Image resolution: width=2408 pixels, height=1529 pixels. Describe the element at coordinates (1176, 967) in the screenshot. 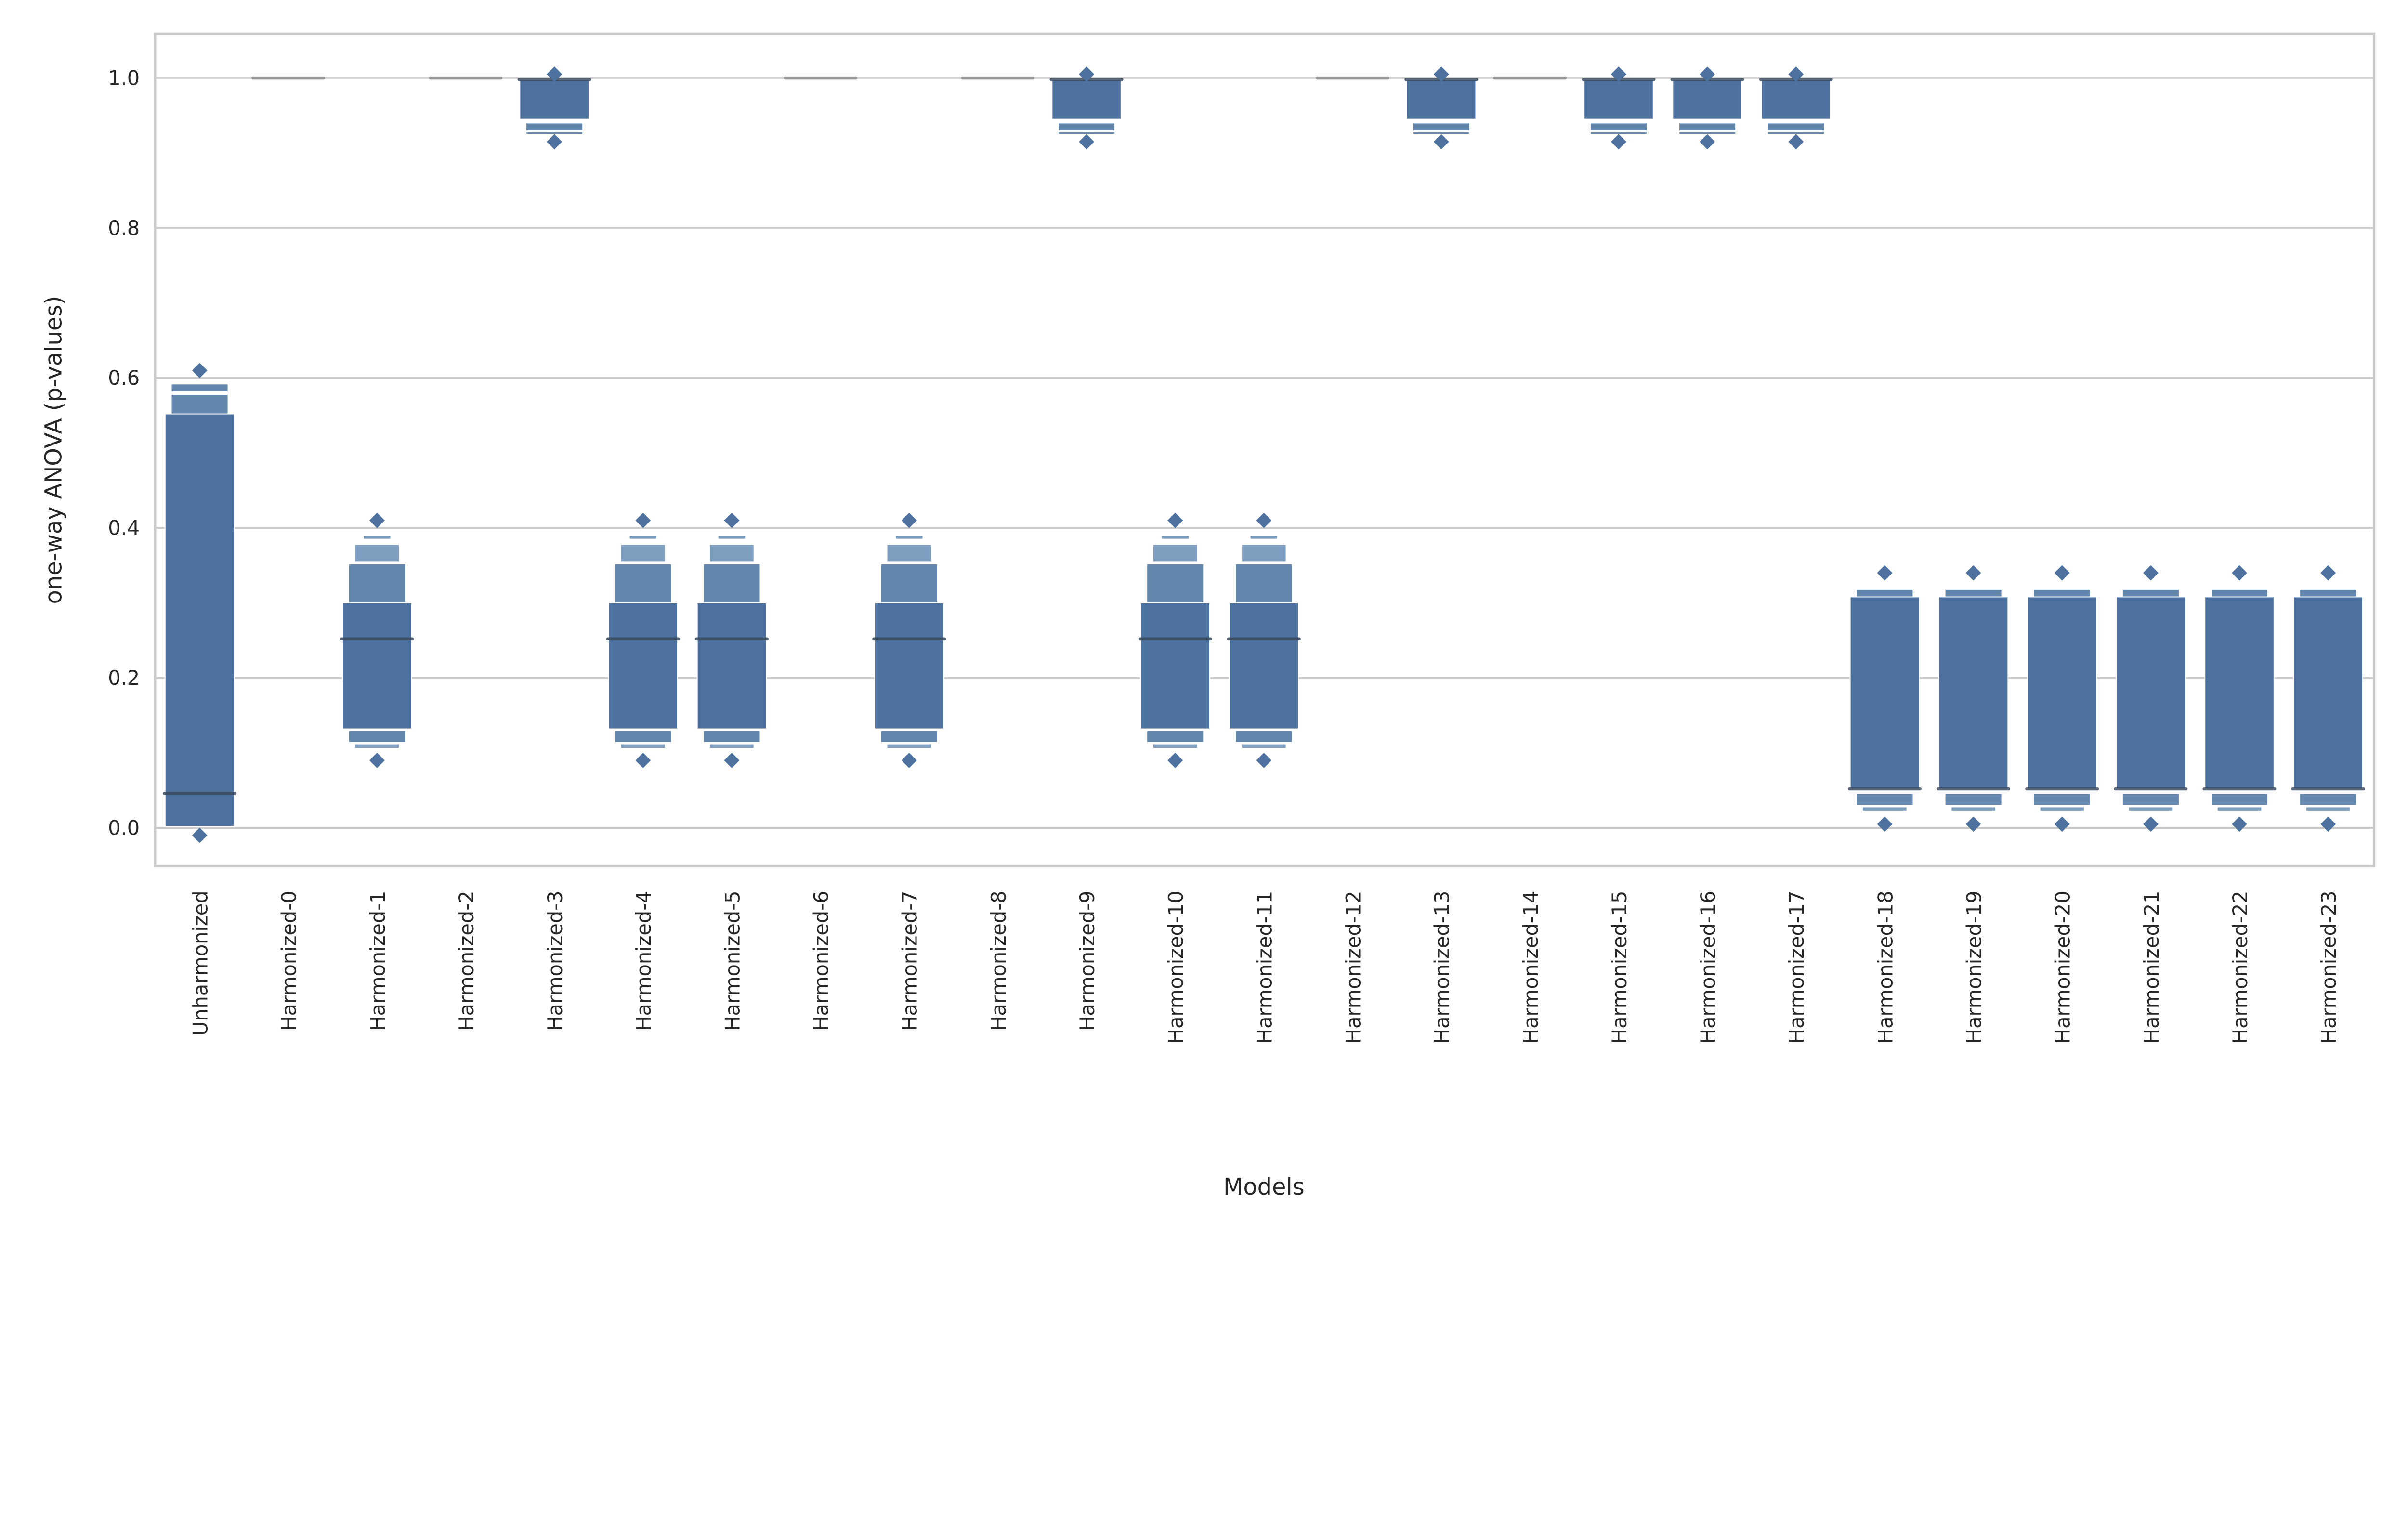

I see `x-tick-label: Harmonized-10` at that location.